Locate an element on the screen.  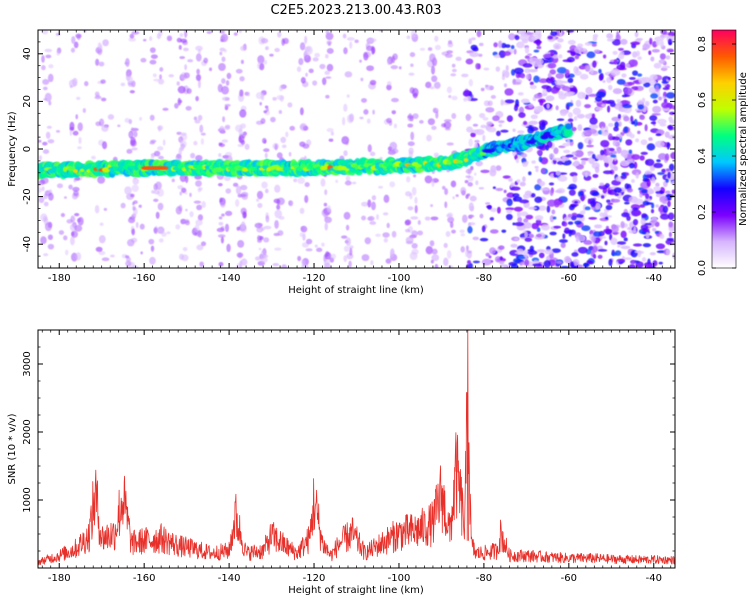
y-tick-label: -20 is located at coordinates (27, 196).